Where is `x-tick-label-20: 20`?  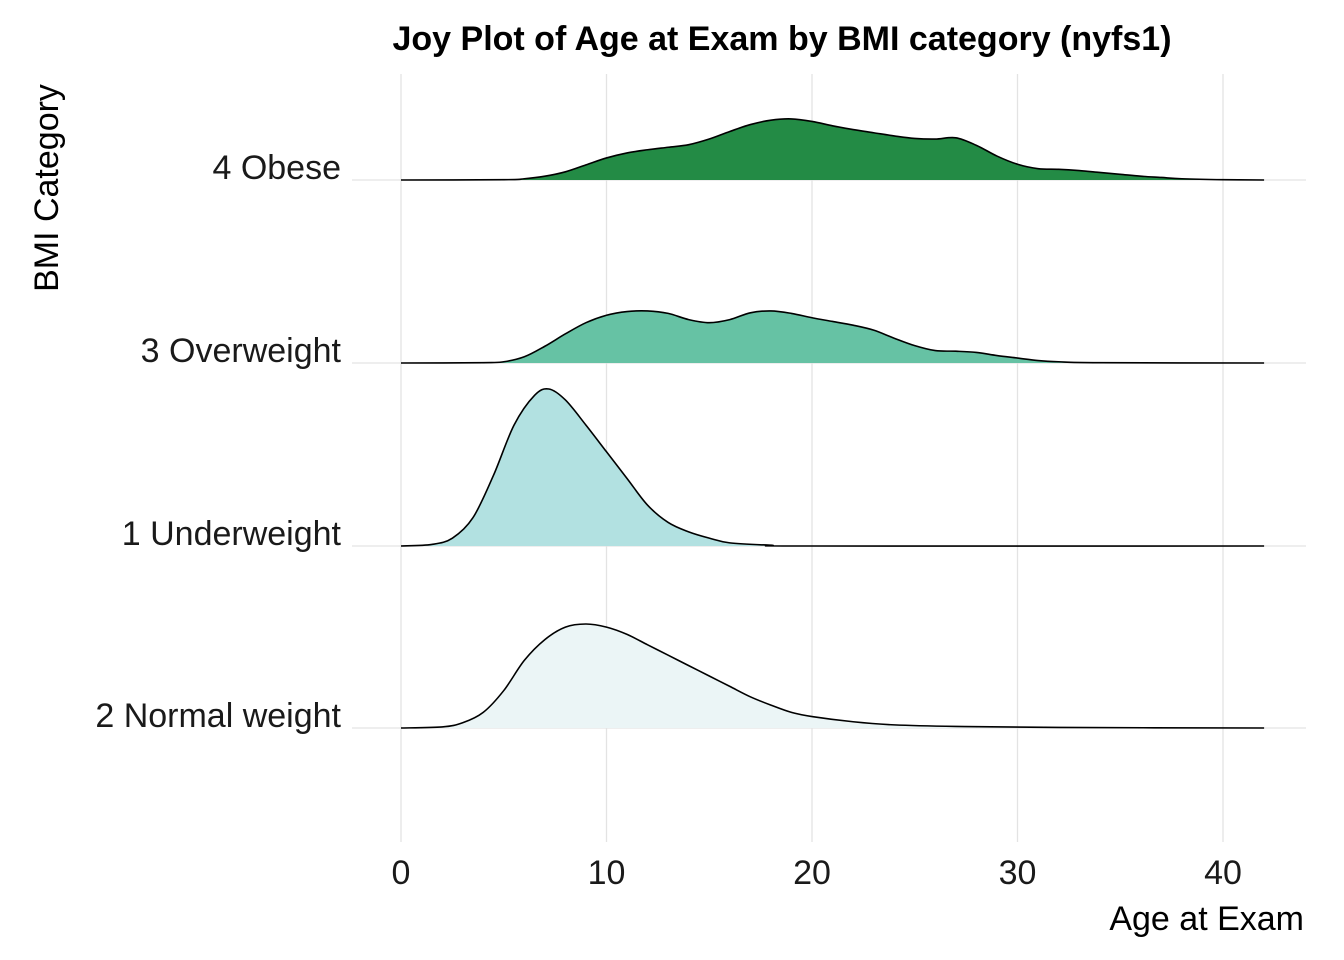
x-tick-label-20: 20 is located at coordinates (812, 873).